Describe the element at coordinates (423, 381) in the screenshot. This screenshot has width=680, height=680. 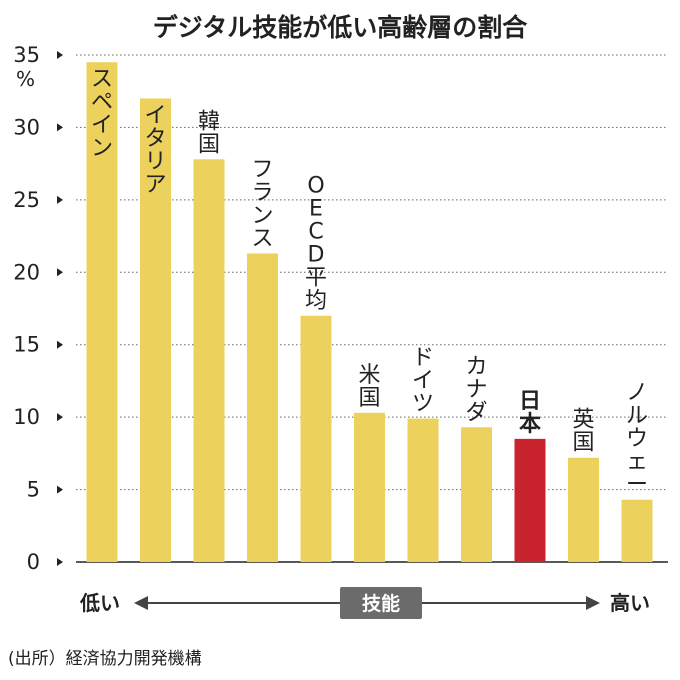
I see `category-label: ドイツ` at that location.